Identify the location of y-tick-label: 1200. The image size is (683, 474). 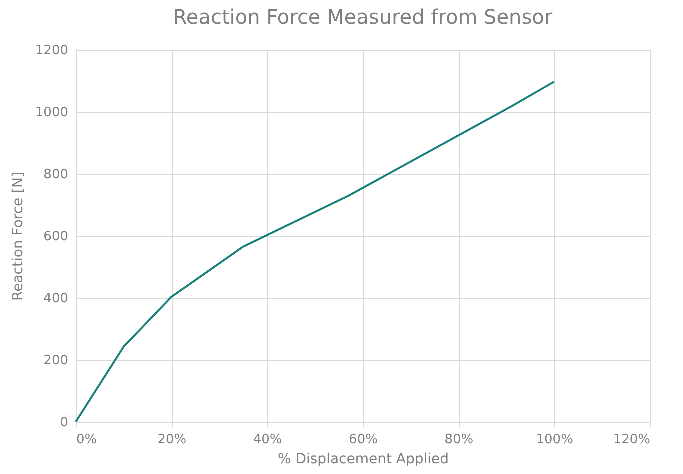
(51, 51).